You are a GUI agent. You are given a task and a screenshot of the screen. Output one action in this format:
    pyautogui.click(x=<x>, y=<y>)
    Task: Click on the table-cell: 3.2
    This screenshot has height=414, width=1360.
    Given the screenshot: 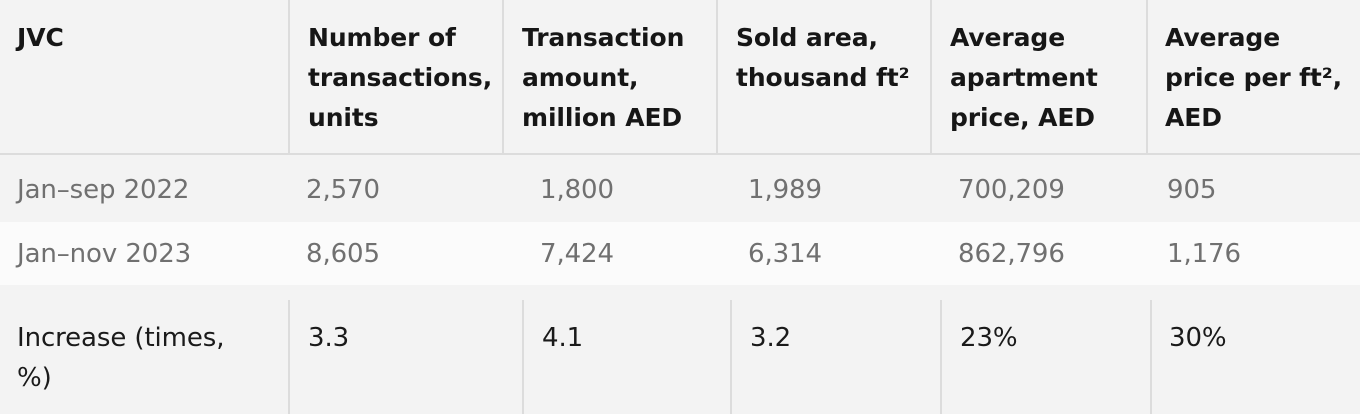 What is the action you would take?
    pyautogui.click(x=836, y=357)
    